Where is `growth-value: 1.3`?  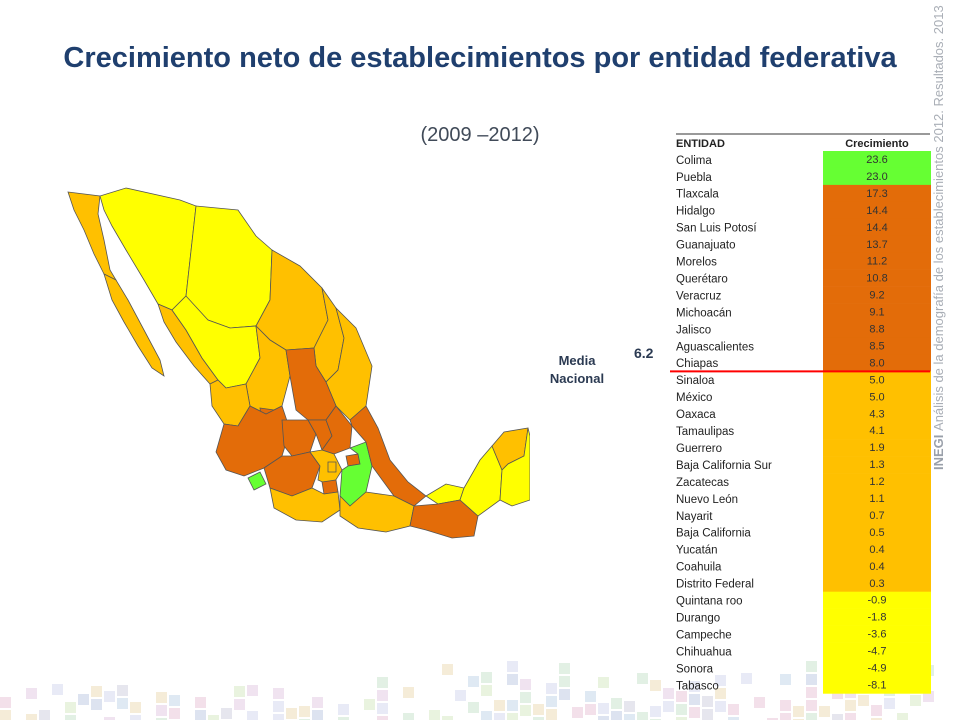 growth-value: 1.3 is located at coordinates (876, 465).